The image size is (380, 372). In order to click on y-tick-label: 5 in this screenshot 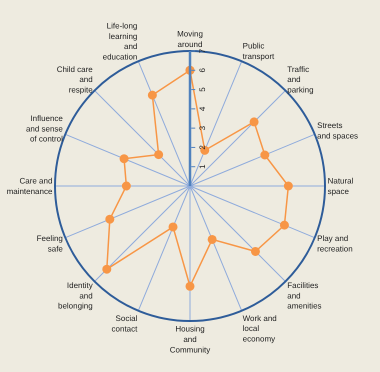, I will do `click(202, 89)`.